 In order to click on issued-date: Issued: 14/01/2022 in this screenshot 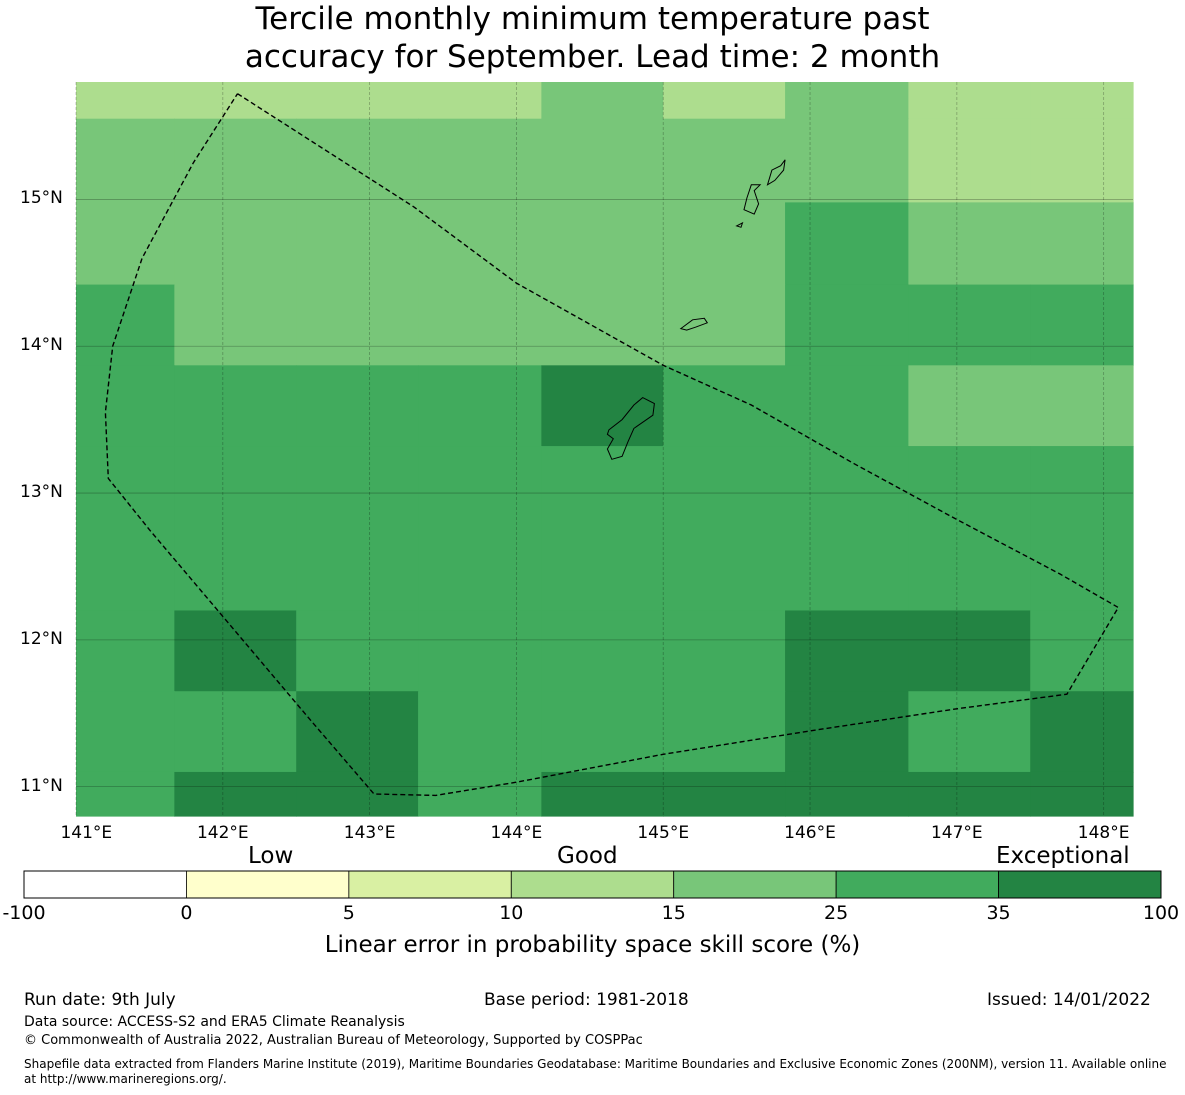, I will do `click(1069, 1000)`.